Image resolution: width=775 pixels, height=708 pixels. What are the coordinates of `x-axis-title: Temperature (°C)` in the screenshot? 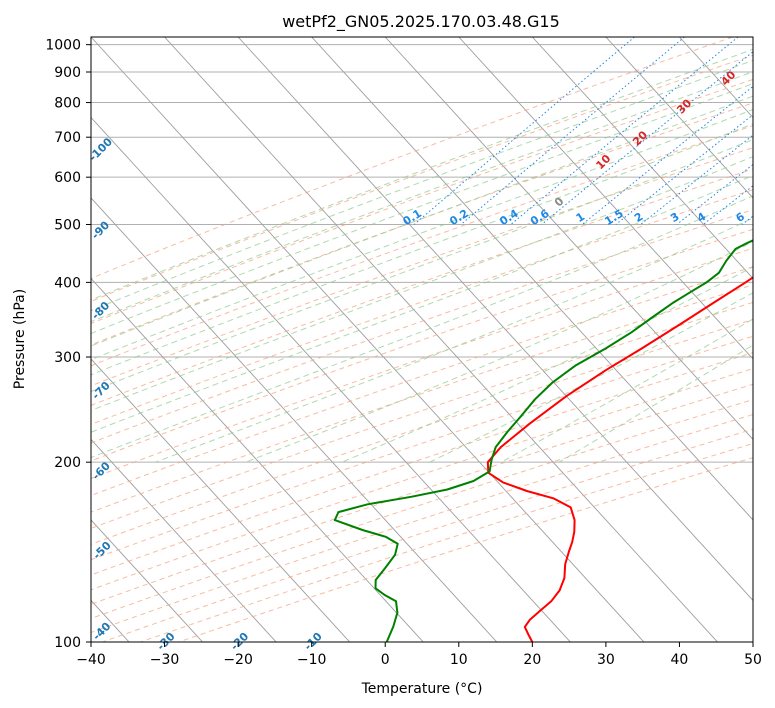 It's located at (422, 689).